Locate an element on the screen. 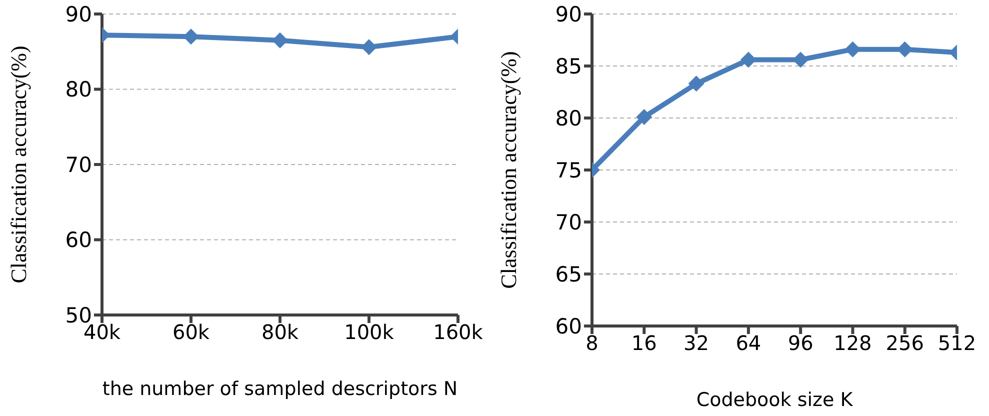  x-tick-label: 16 is located at coordinates (644, 343).